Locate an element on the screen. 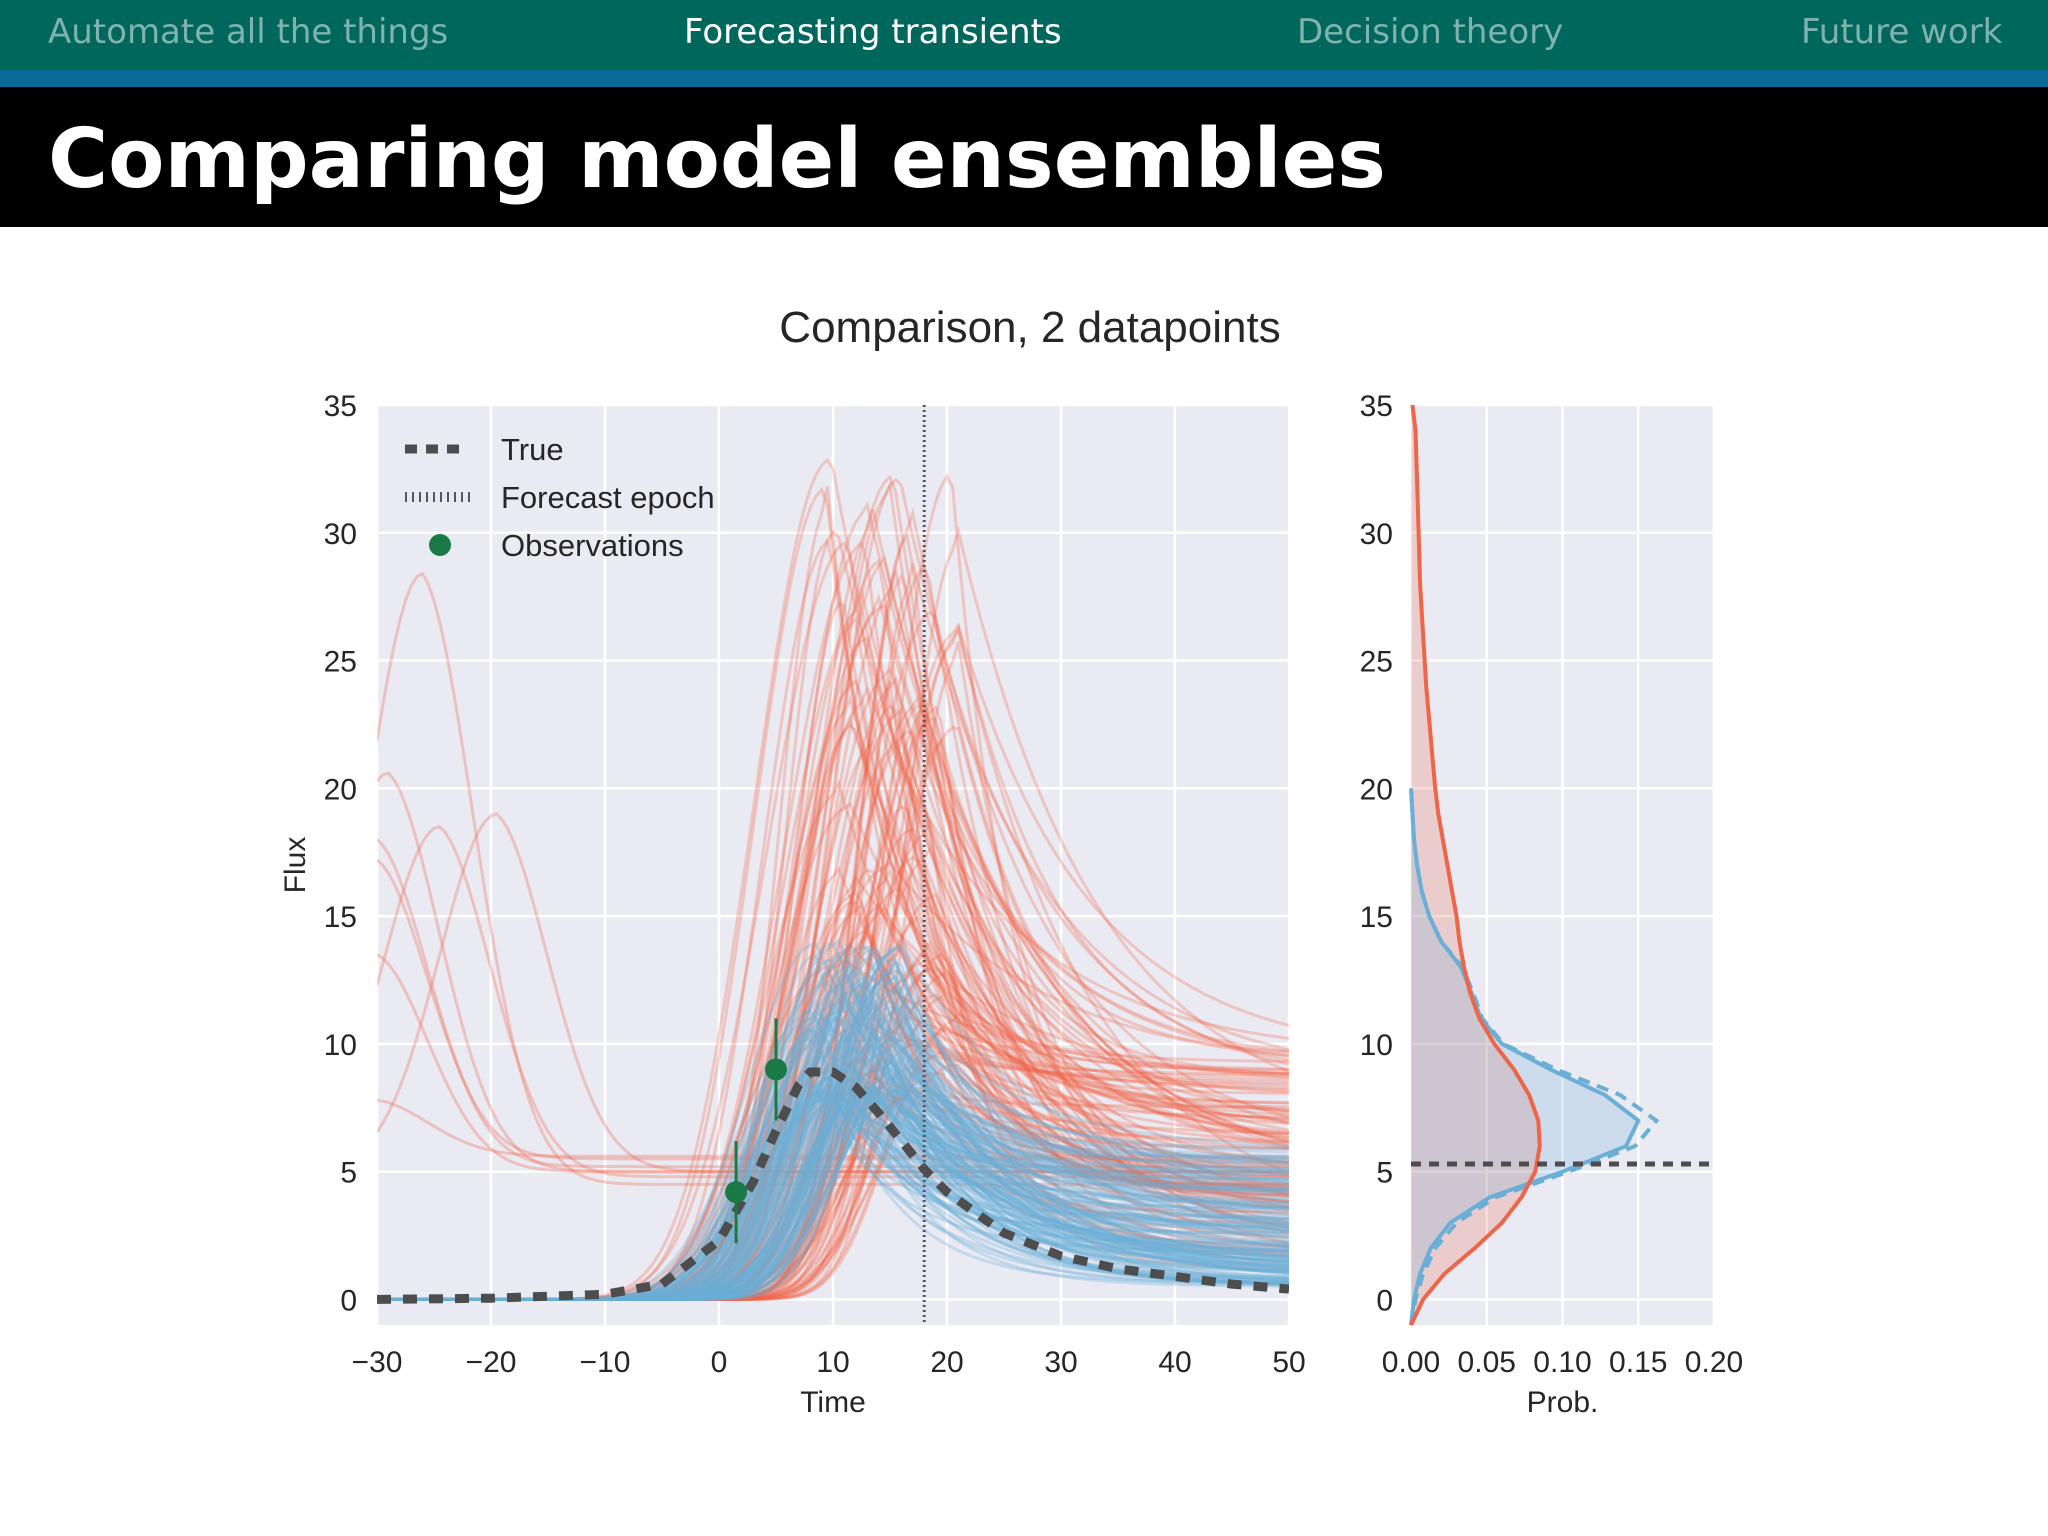  prob-y-tick-label: 10 is located at coordinates (1376, 1045).